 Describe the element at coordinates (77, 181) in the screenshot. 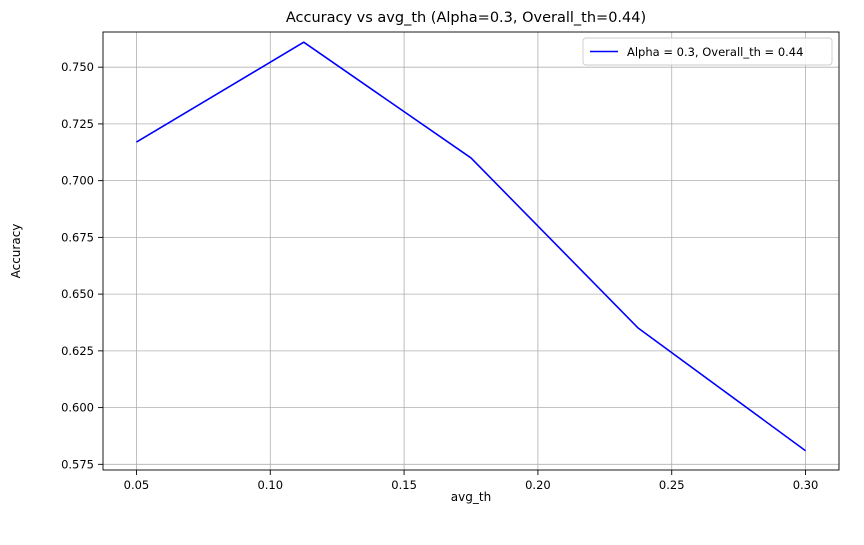

I see `y-tick-label: 0.700` at that location.